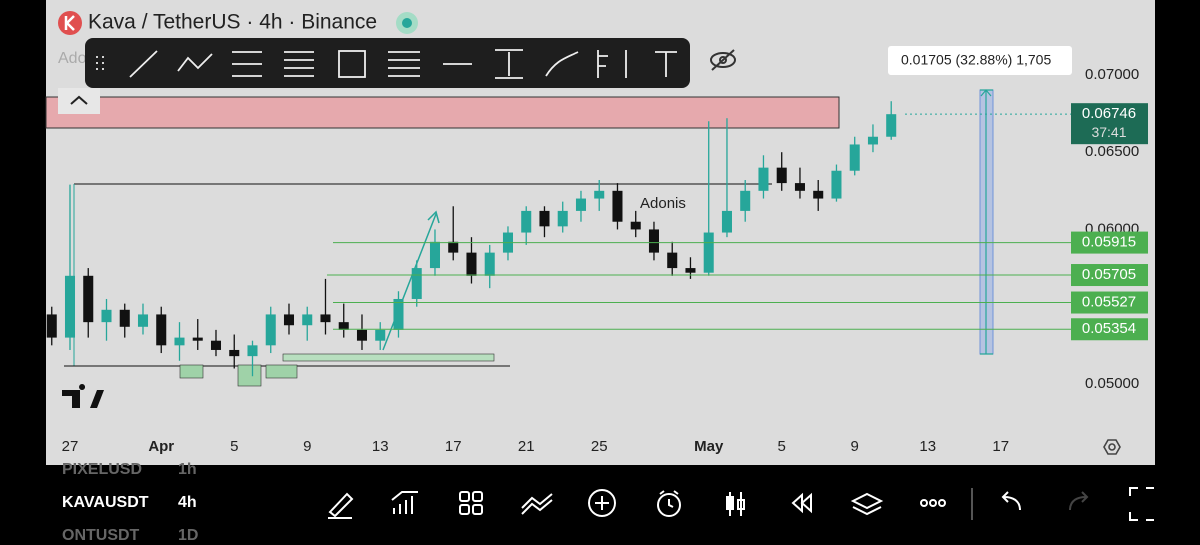 Image resolution: width=1200 pixels, height=545 pixels. What do you see at coordinates (709, 446) in the screenshot?
I see `x-tick-label: May` at bounding box center [709, 446].